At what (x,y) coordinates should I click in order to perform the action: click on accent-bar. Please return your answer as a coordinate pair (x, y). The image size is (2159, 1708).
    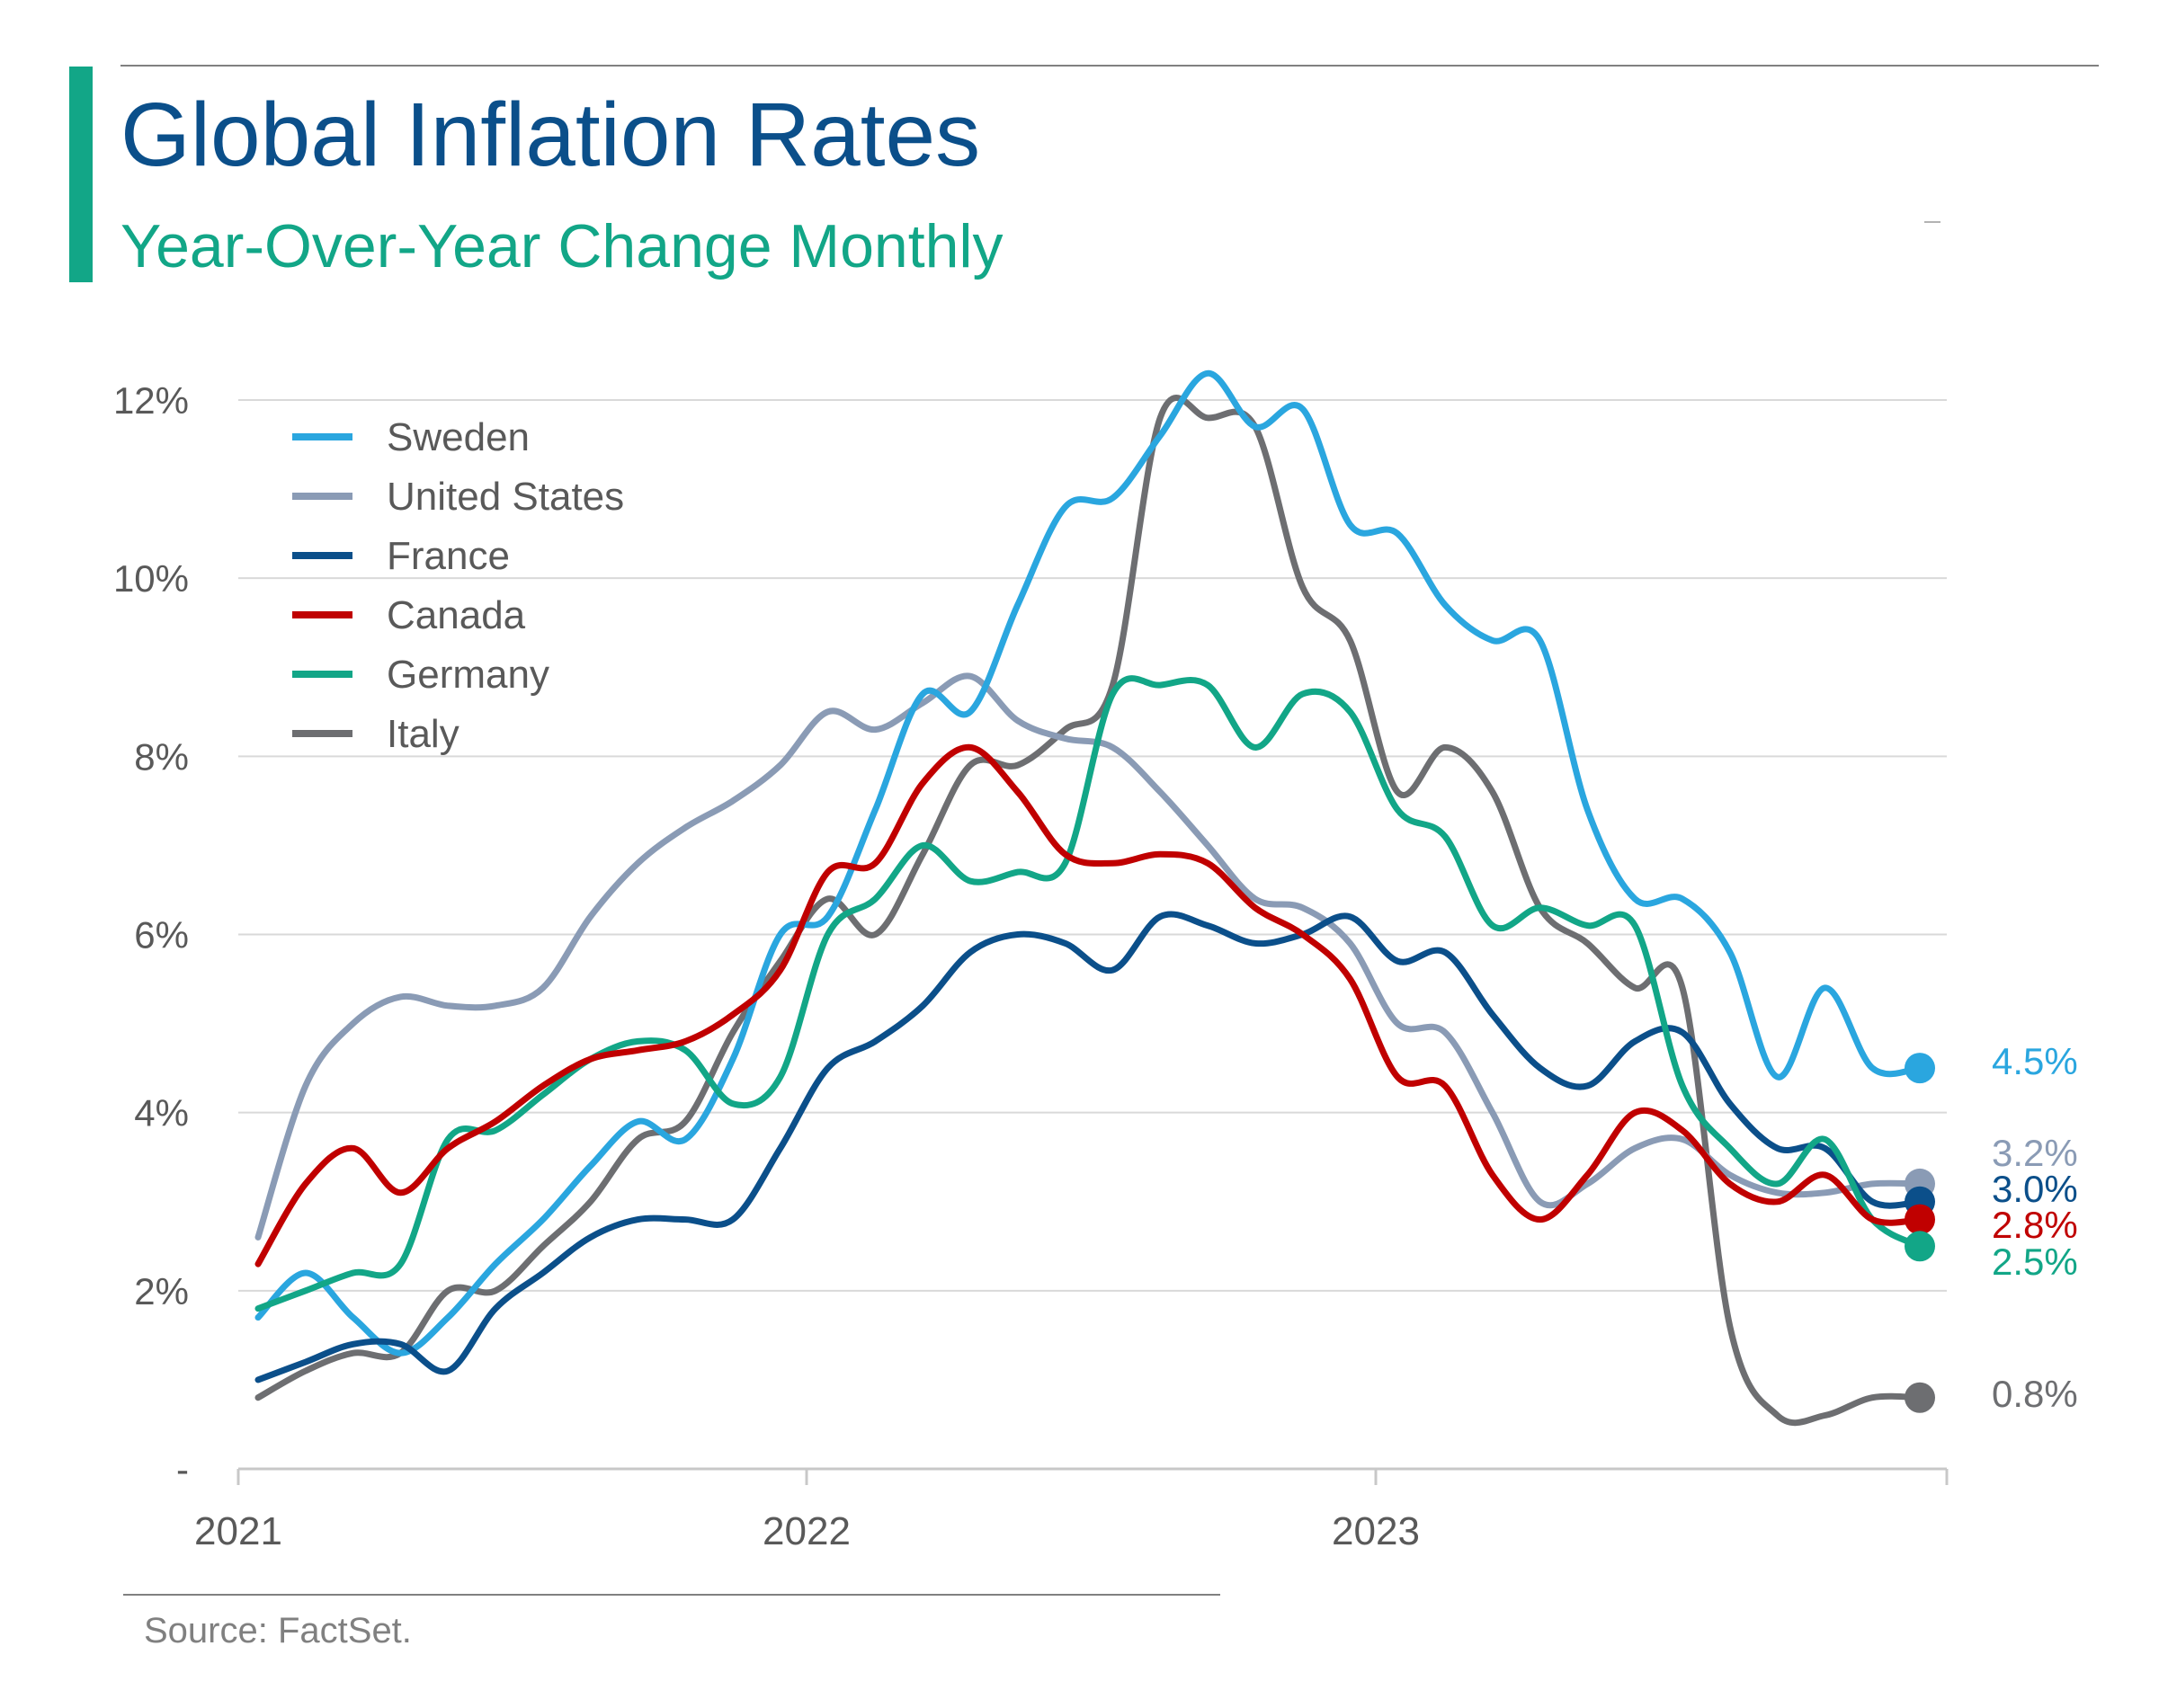
    Looking at the image, I should click on (81, 174).